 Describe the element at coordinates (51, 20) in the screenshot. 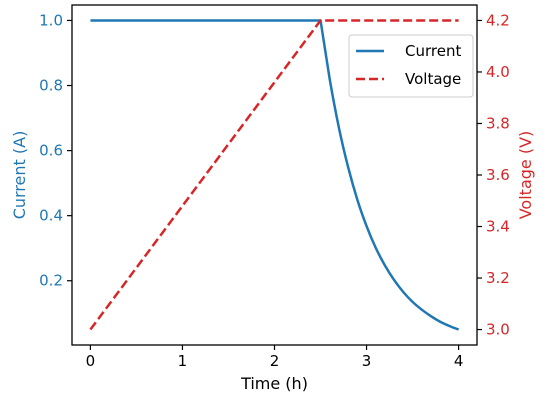

I see `left-tick-label: 1.0` at that location.